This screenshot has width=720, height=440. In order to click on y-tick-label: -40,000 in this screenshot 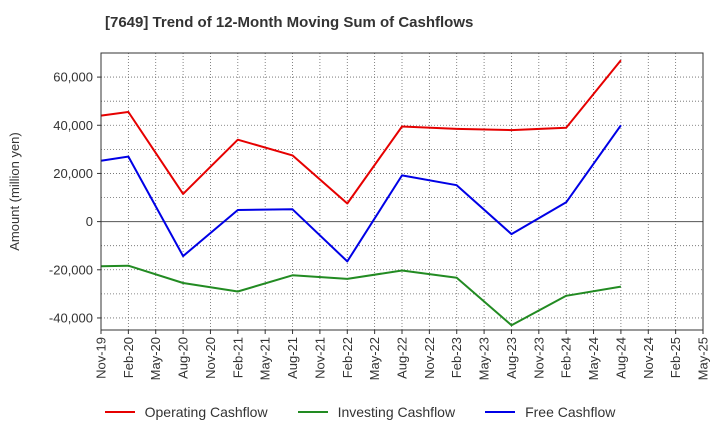, I will do `click(71, 317)`.